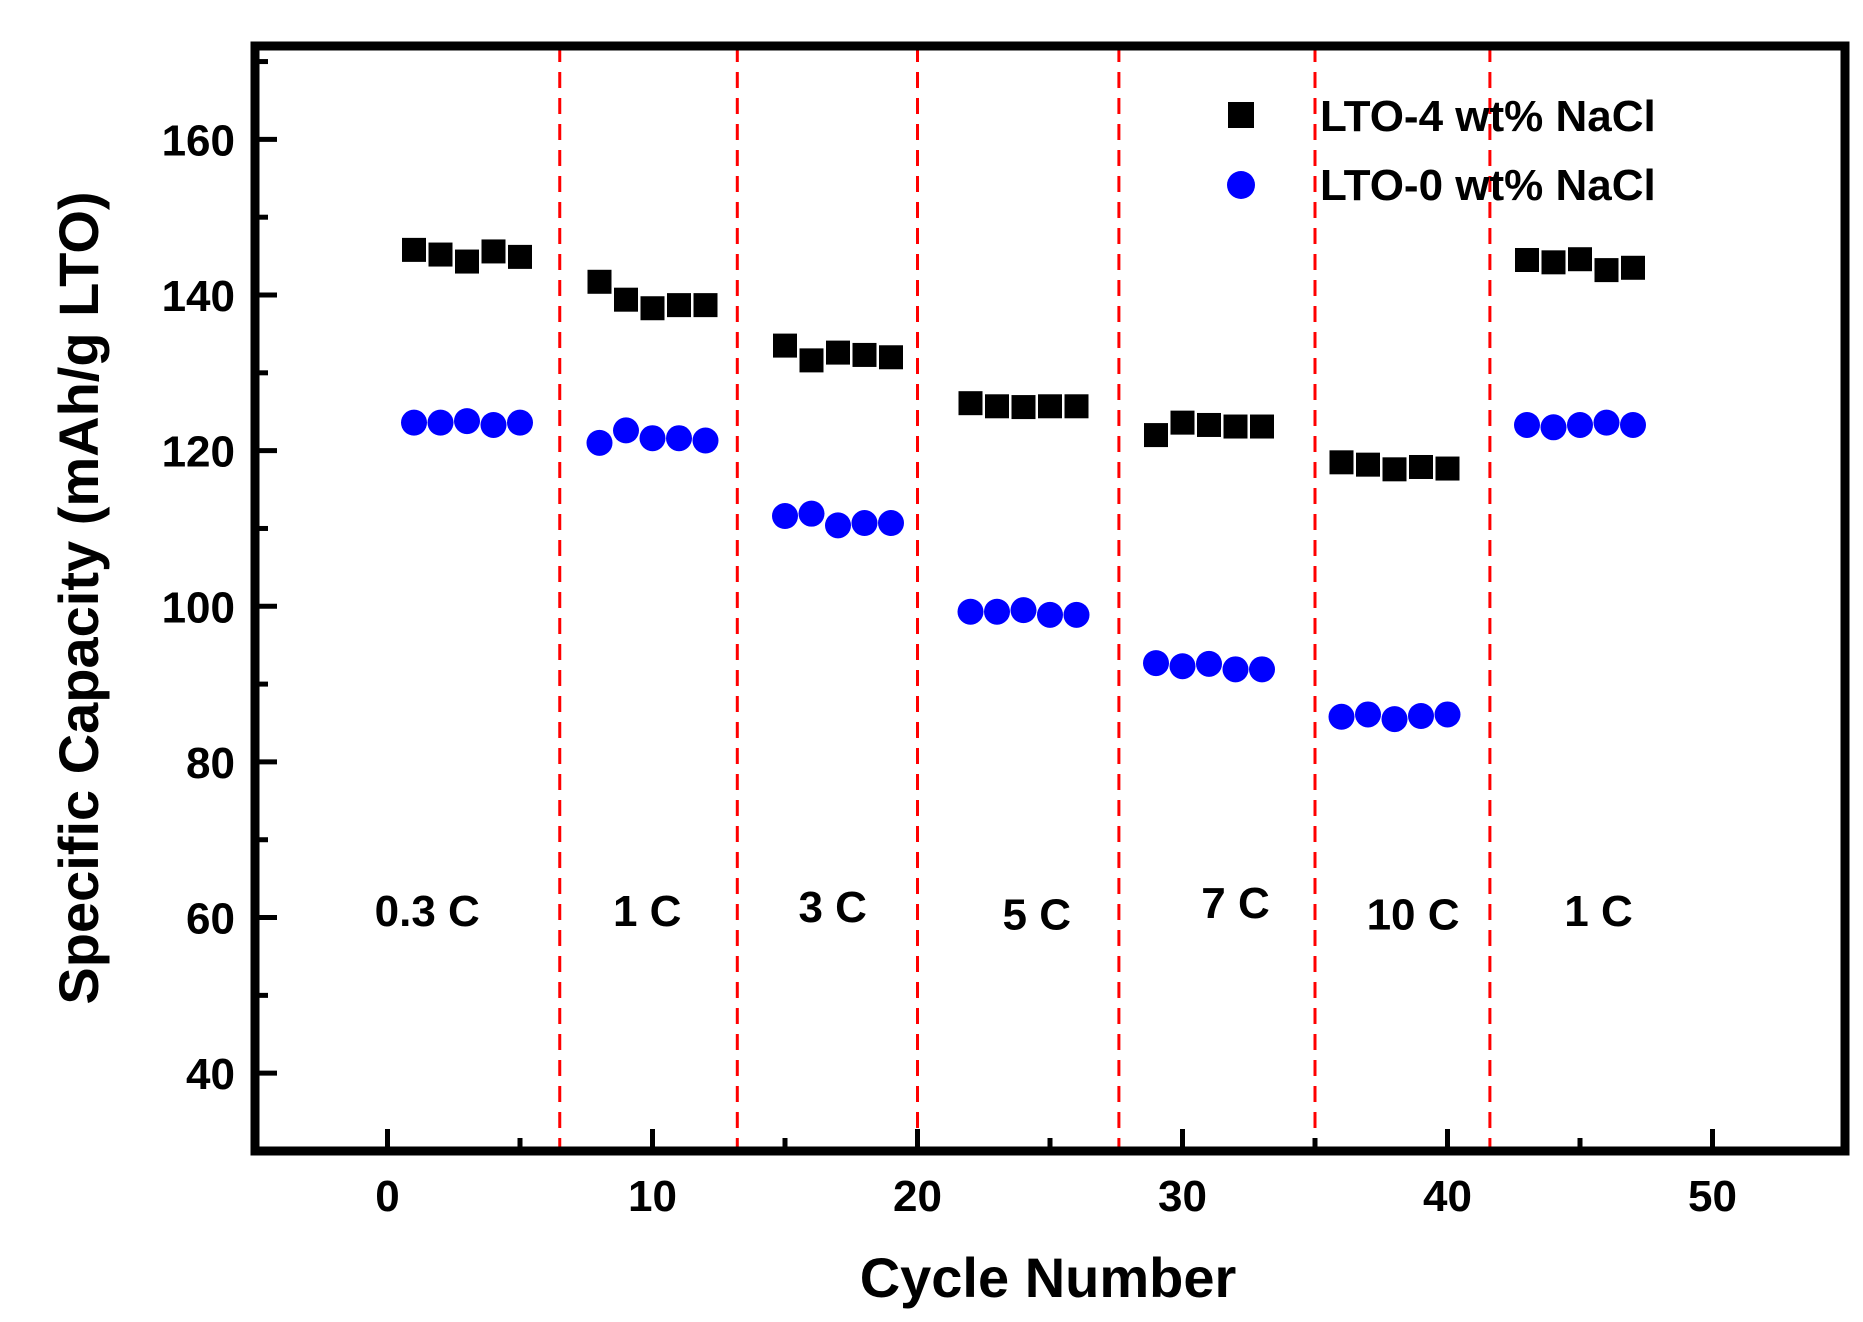 This screenshot has height=1322, width=1863. What do you see at coordinates (198, 452) in the screenshot?
I see `y-tick-label: 120` at bounding box center [198, 452].